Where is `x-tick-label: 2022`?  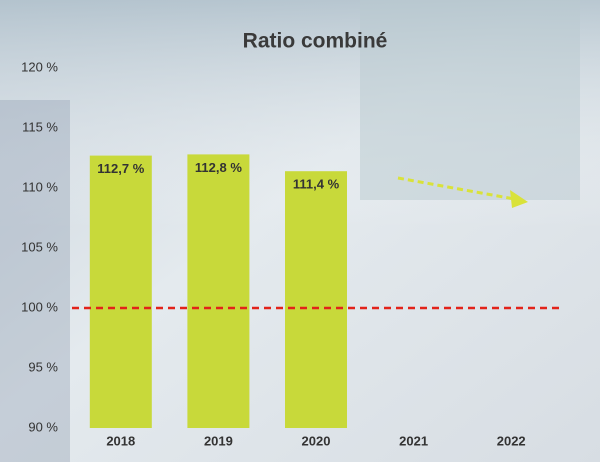
x-tick-label: 2022 is located at coordinates (511, 440).